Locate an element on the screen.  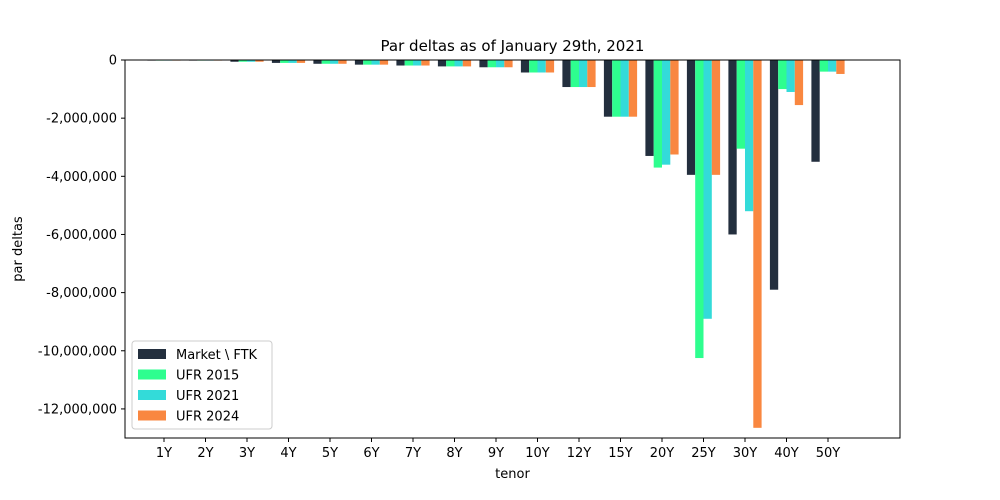
x-tick-label: 1Y is located at coordinates (164, 453).